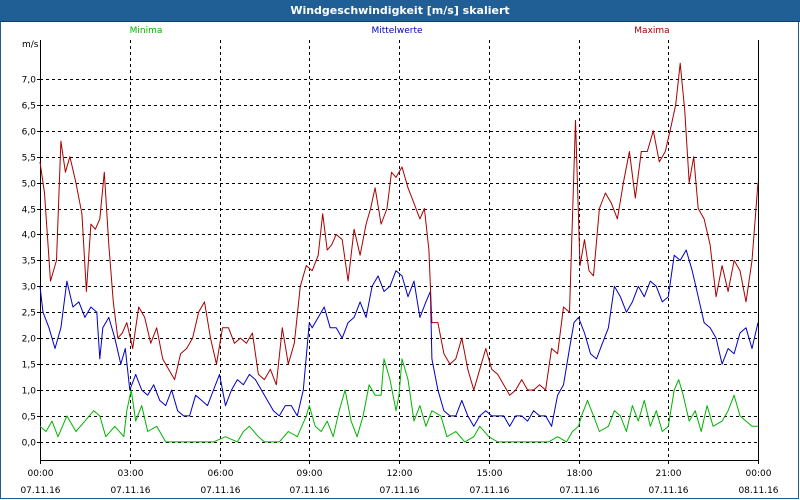  Describe the element at coordinates (580, 474) in the screenshot. I see `x-tick-time: 18:00` at that location.